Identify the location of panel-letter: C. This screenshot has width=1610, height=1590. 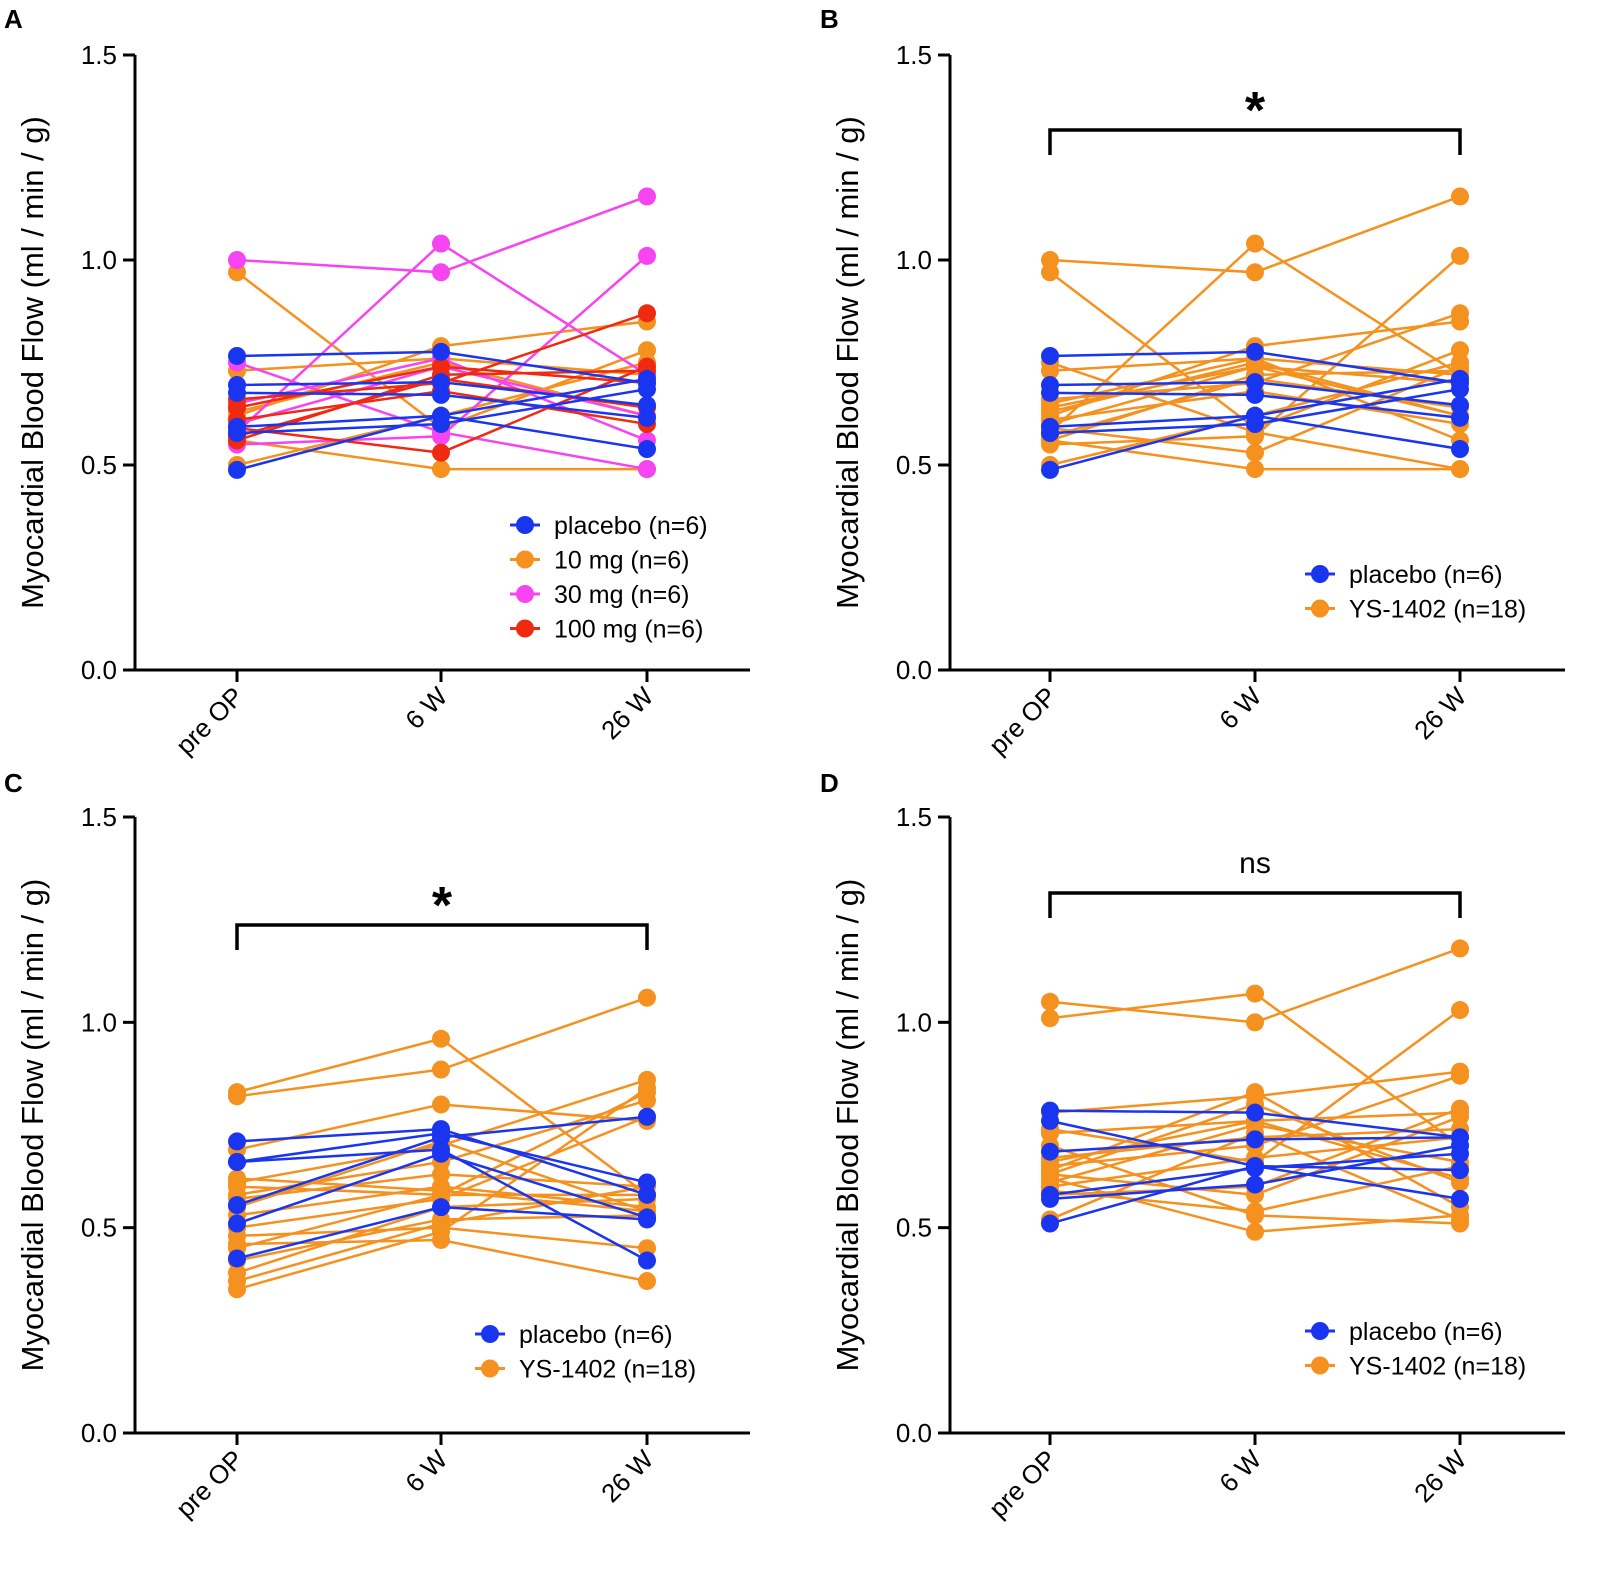
(13, 783).